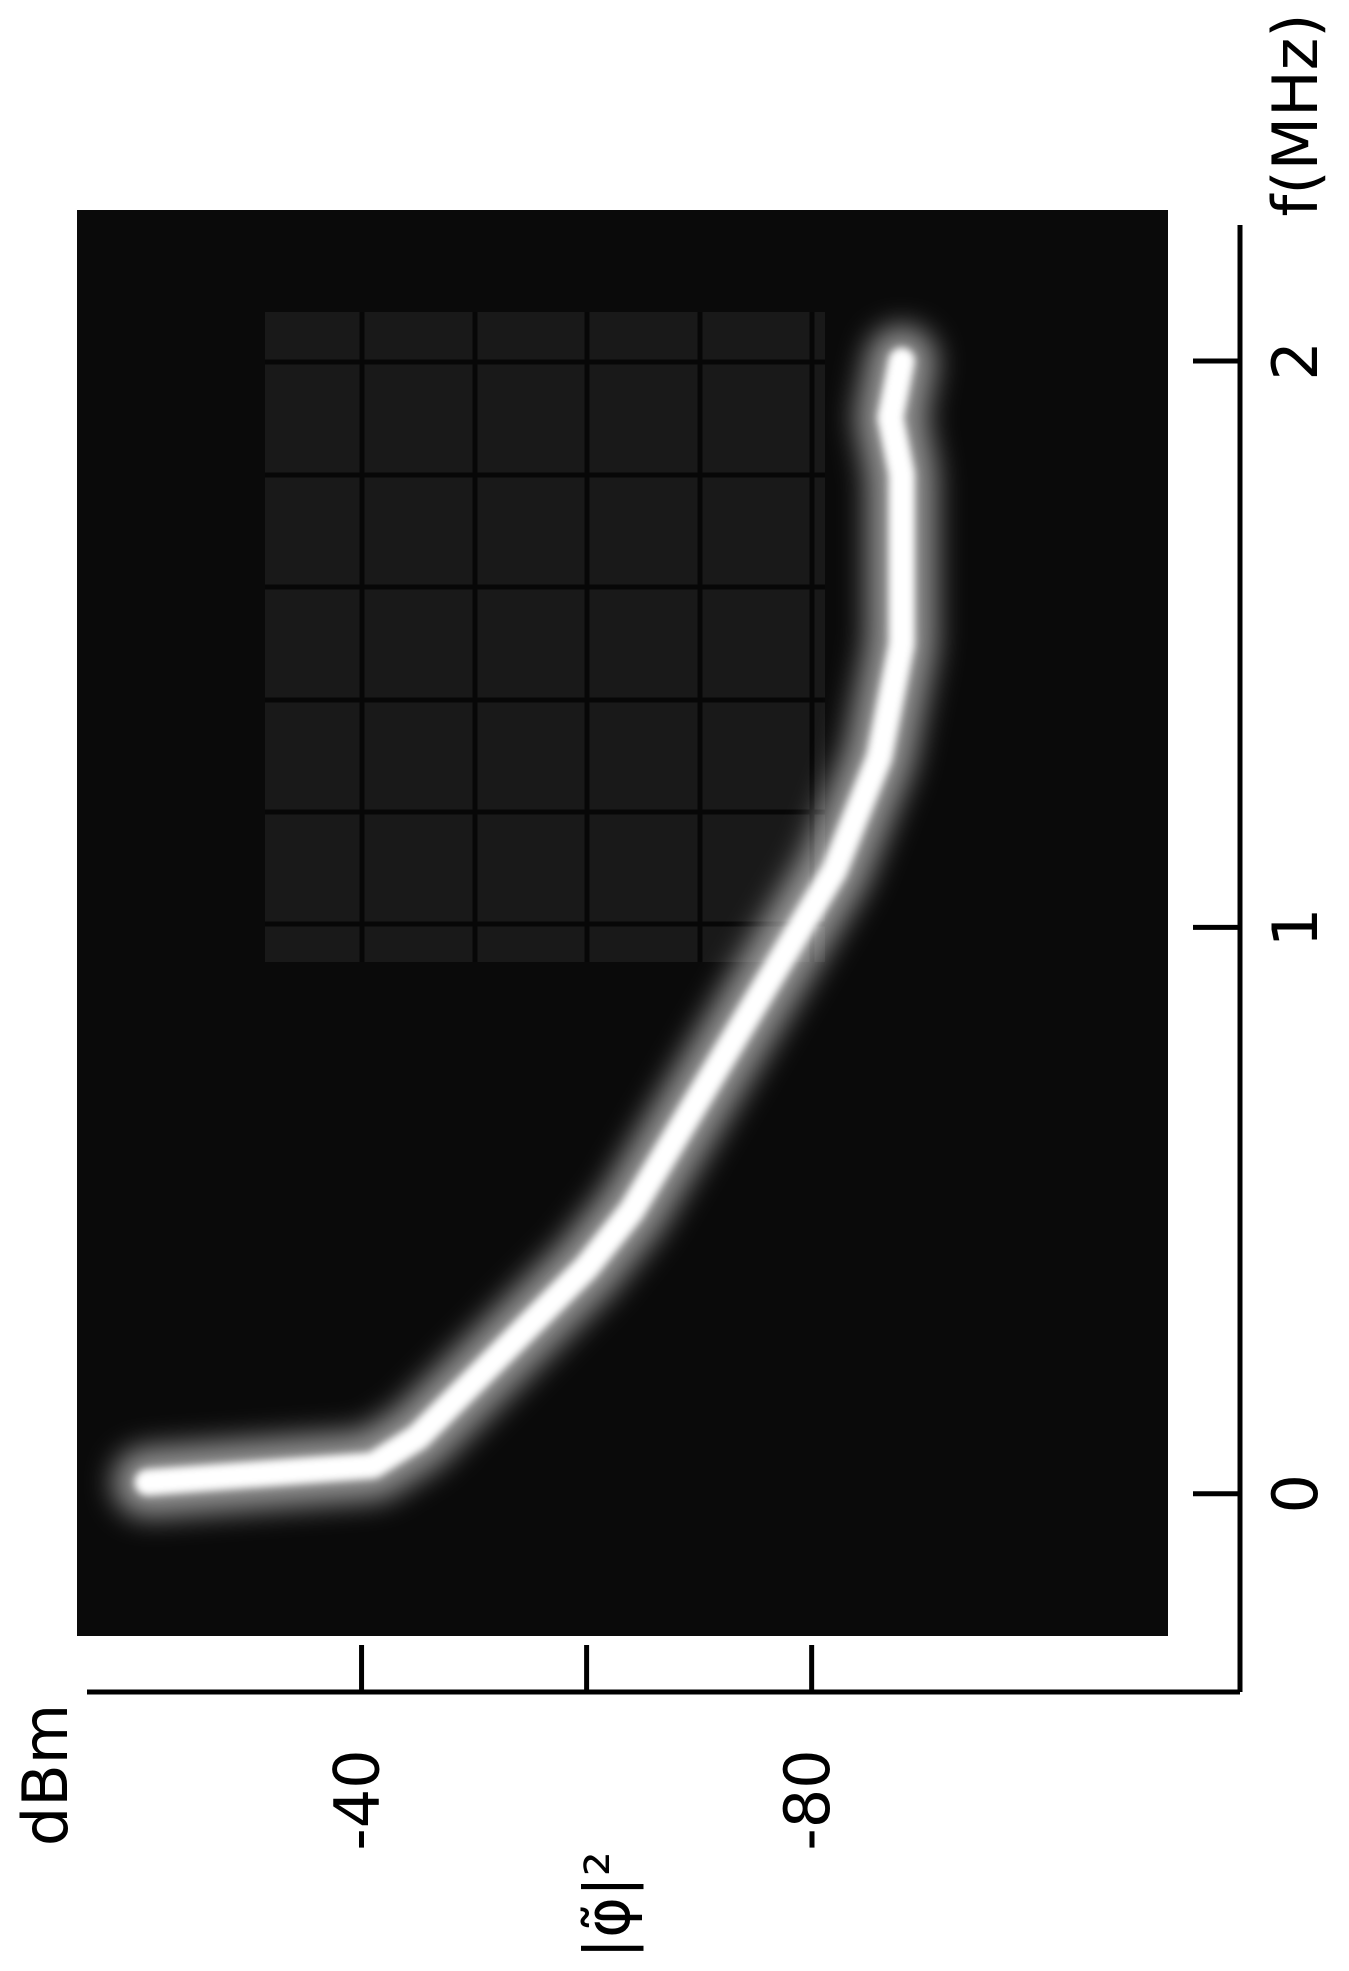  I want to click on x-tick-label: 1, so click(1295, 927).